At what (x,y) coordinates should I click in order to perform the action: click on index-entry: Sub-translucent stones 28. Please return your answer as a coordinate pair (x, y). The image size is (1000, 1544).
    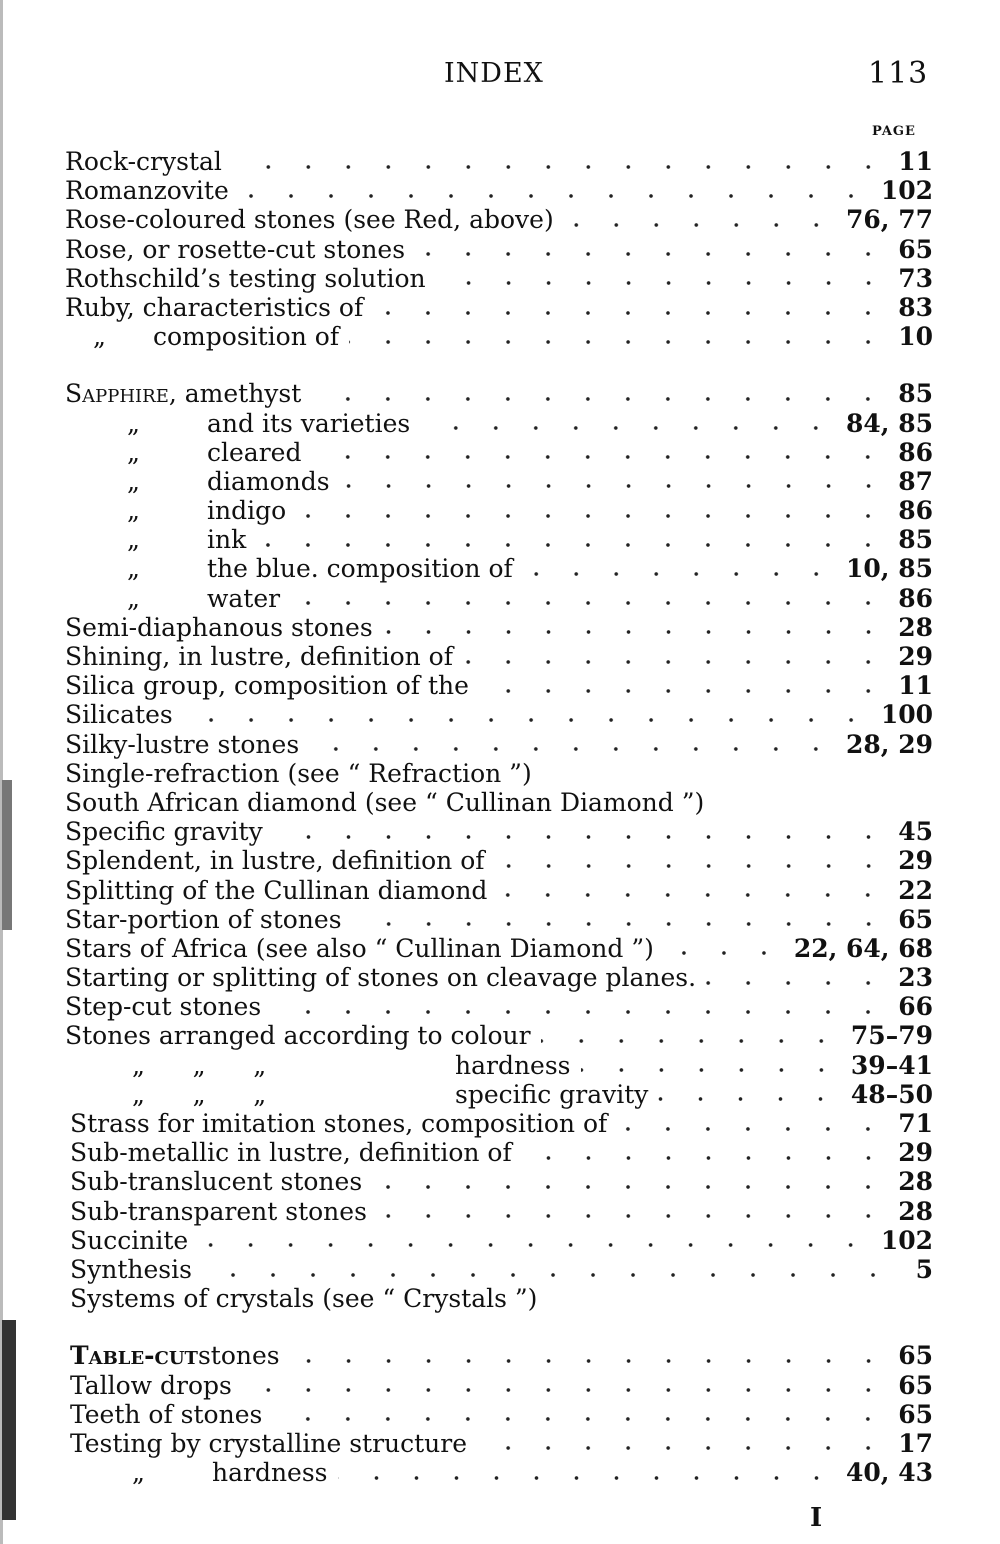
    Looking at the image, I should click on (499, 1181).